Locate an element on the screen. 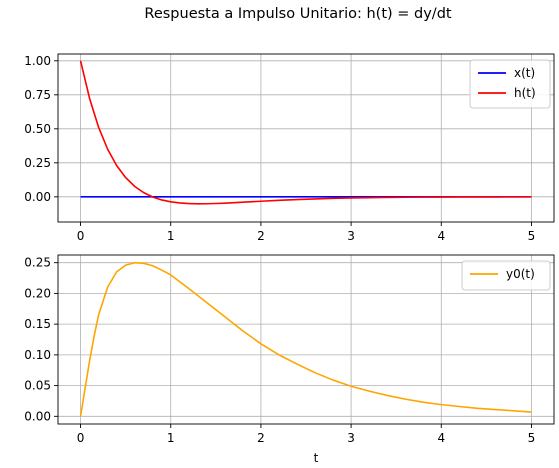 The image size is (559, 468). legend-label: h(t) is located at coordinates (525, 93).